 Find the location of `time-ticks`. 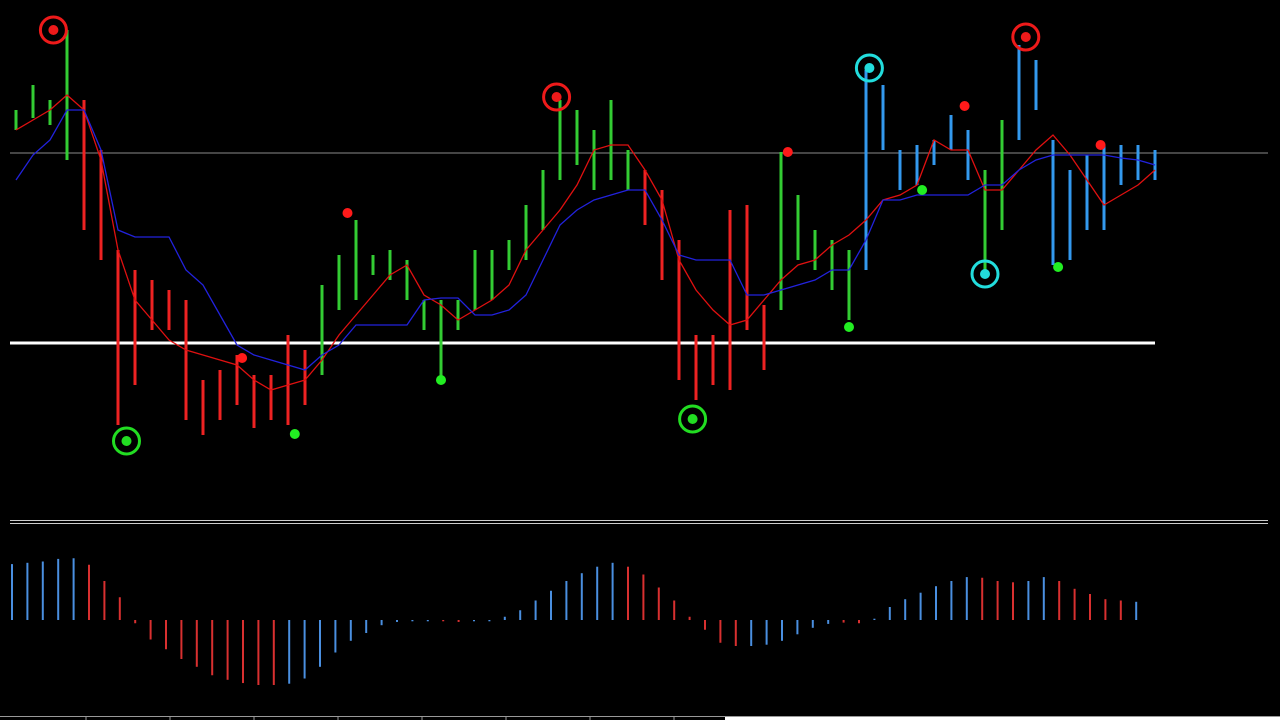

time-ticks is located at coordinates (380, 718).